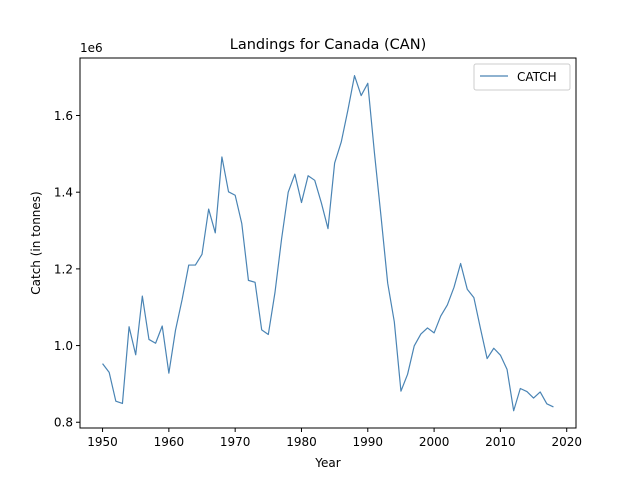  Describe the element at coordinates (301, 442) in the screenshot. I see `x-tick-label: 1980` at that location.